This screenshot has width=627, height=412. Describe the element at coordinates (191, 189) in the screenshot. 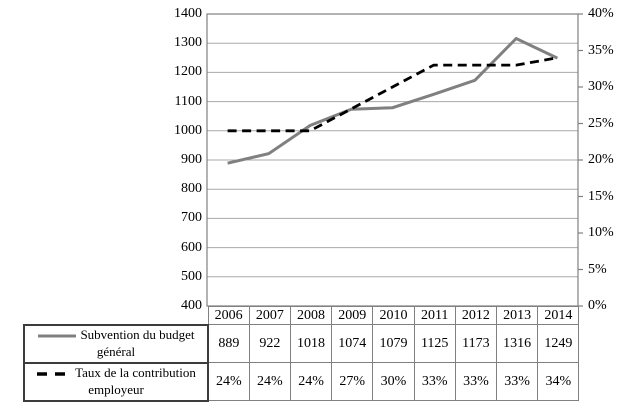

I see `left-axis-tick-label: 800` at that location.